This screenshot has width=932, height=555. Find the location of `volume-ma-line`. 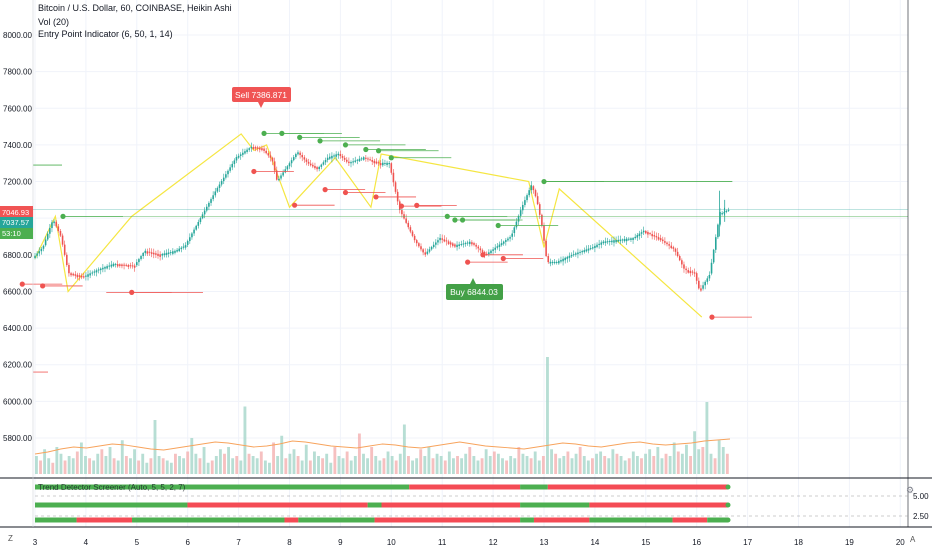

volume-ma-line is located at coordinates (382, 446).